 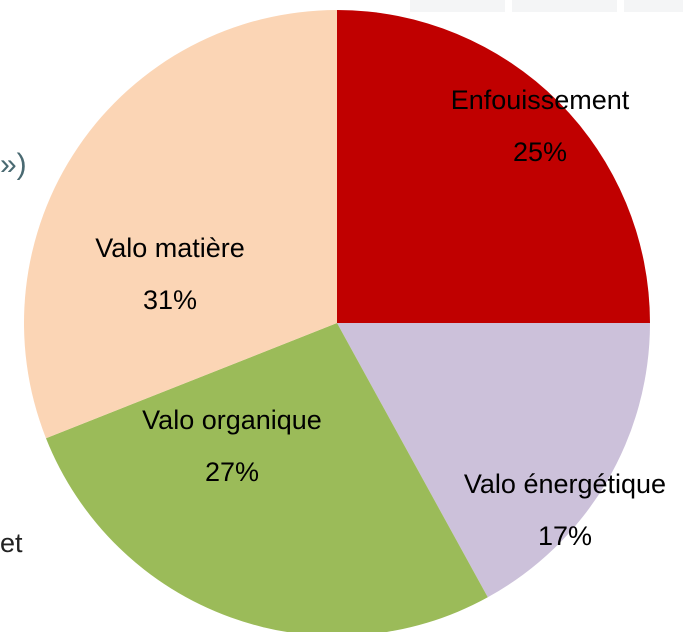 I want to click on value-label: 25%, so click(x=540, y=152).